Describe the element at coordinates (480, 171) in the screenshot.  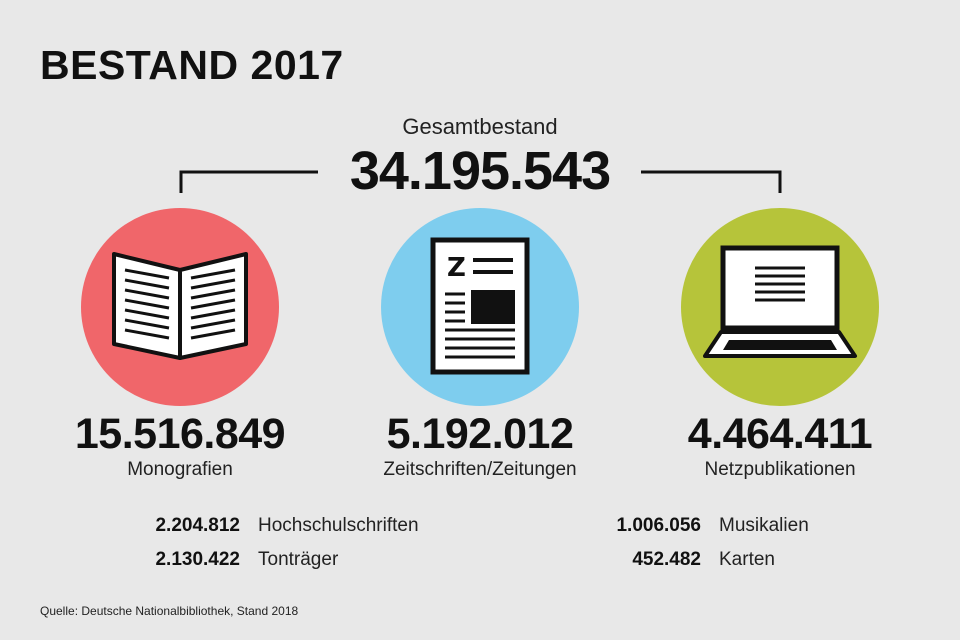
I see `total-value: 34.195.543` at that location.